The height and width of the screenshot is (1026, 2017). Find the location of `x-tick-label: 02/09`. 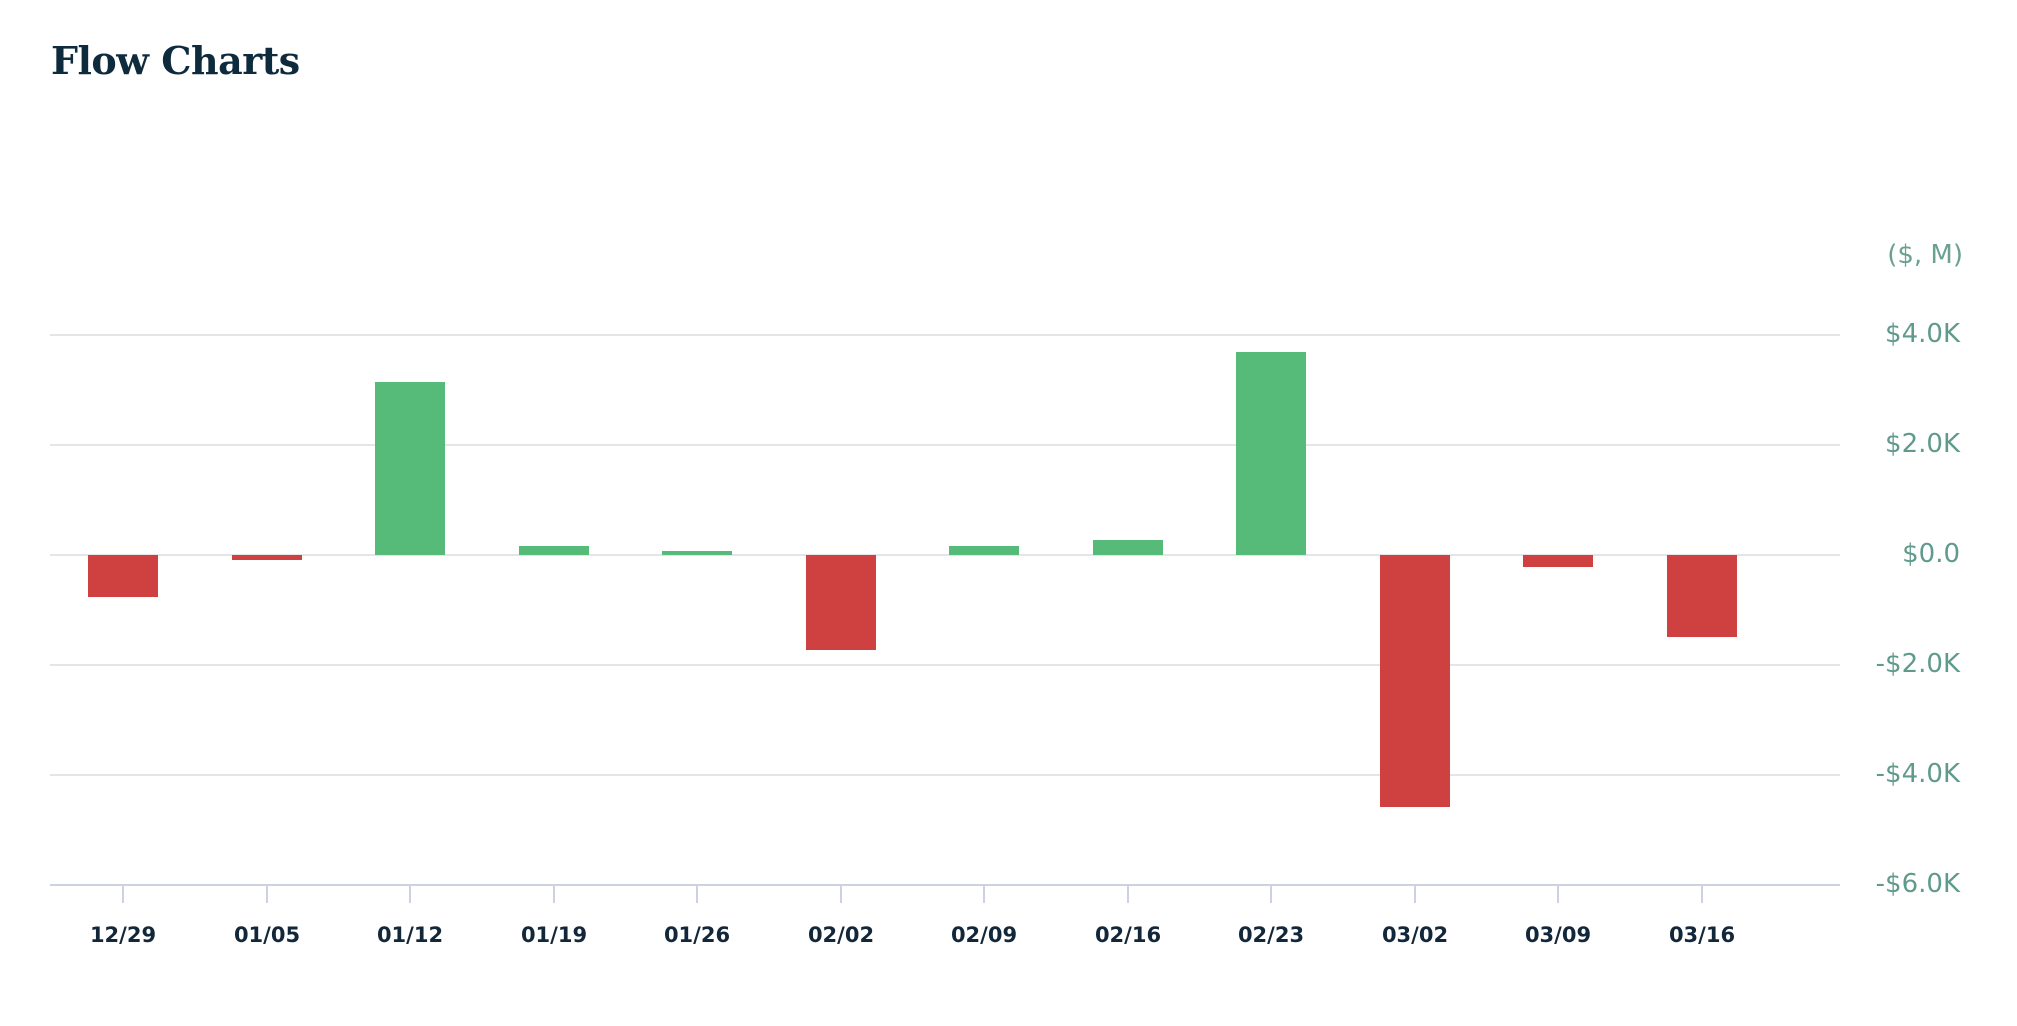

x-tick-label: 02/09 is located at coordinates (984, 935).